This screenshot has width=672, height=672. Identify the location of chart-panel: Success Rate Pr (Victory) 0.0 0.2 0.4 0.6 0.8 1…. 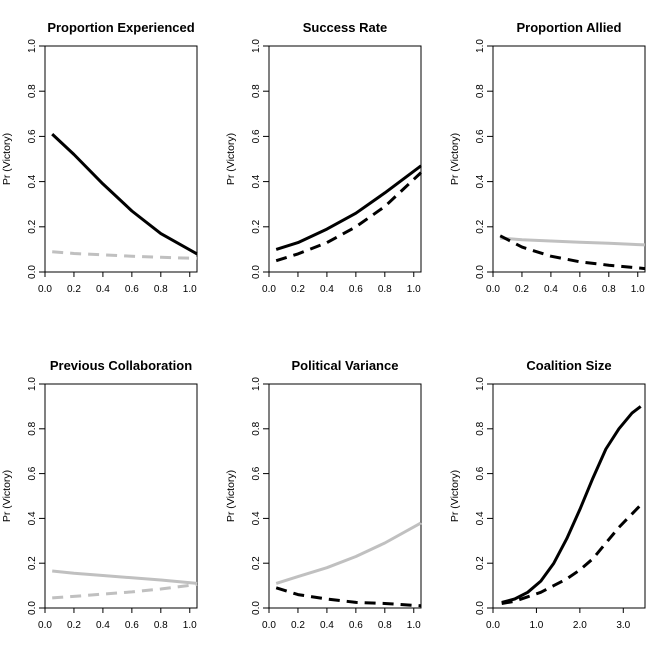
(324, 157).